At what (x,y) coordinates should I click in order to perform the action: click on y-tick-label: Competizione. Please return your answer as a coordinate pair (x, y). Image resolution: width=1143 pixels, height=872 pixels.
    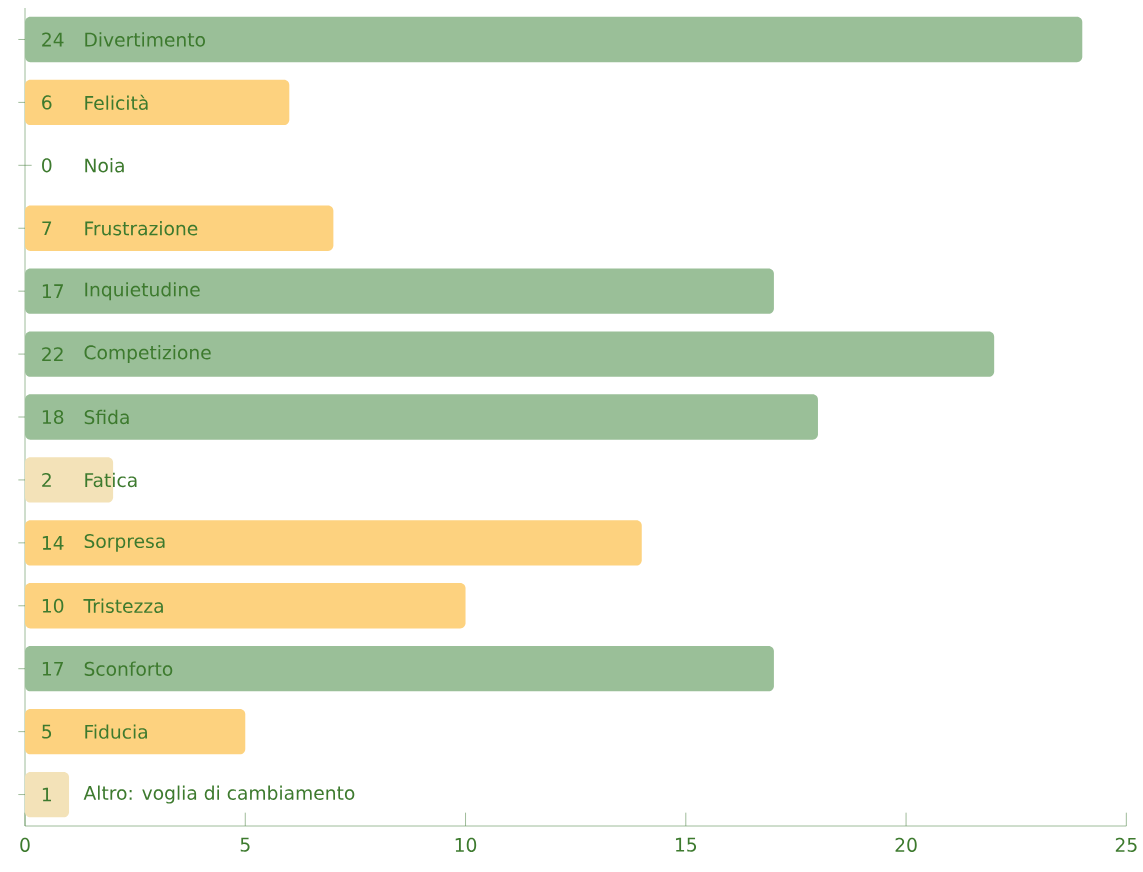
    Looking at the image, I should click on (147, 354).